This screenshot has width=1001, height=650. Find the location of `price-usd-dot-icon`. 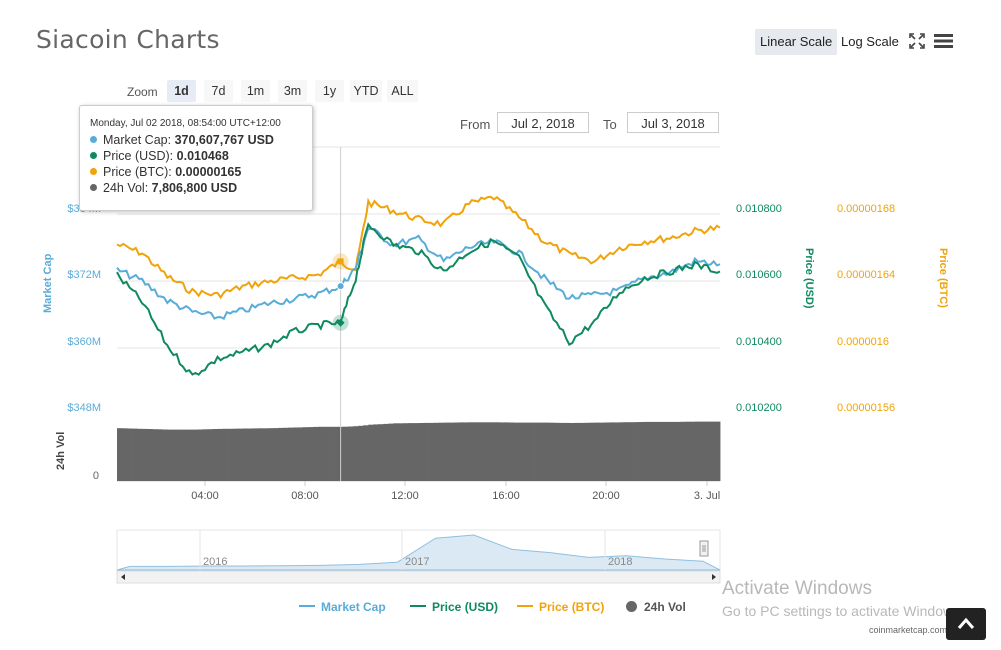

price-usd-dot-icon is located at coordinates (93, 155).